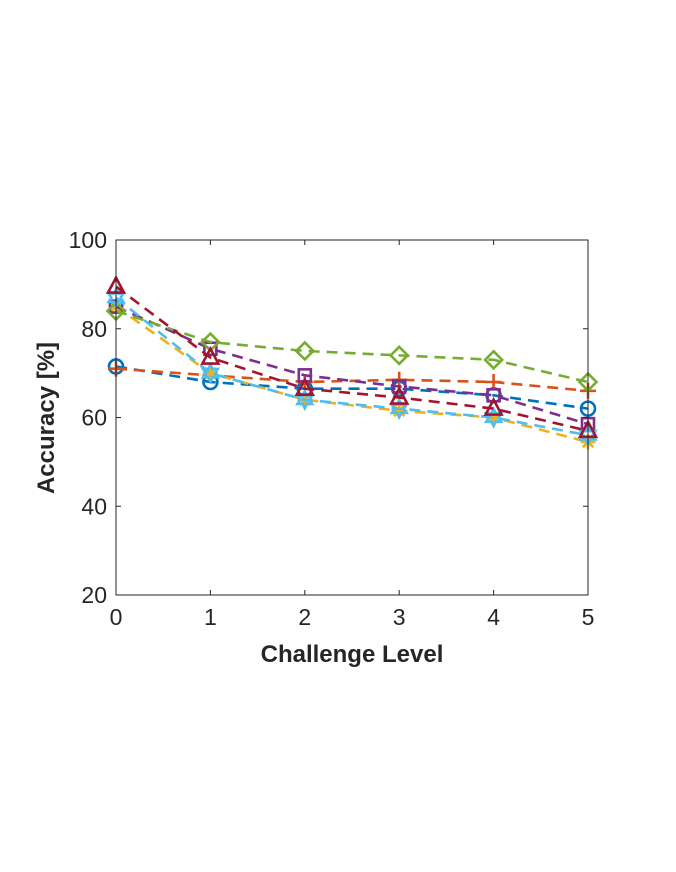  What do you see at coordinates (304, 617) in the screenshot?
I see `x-tick-label: 2` at bounding box center [304, 617].